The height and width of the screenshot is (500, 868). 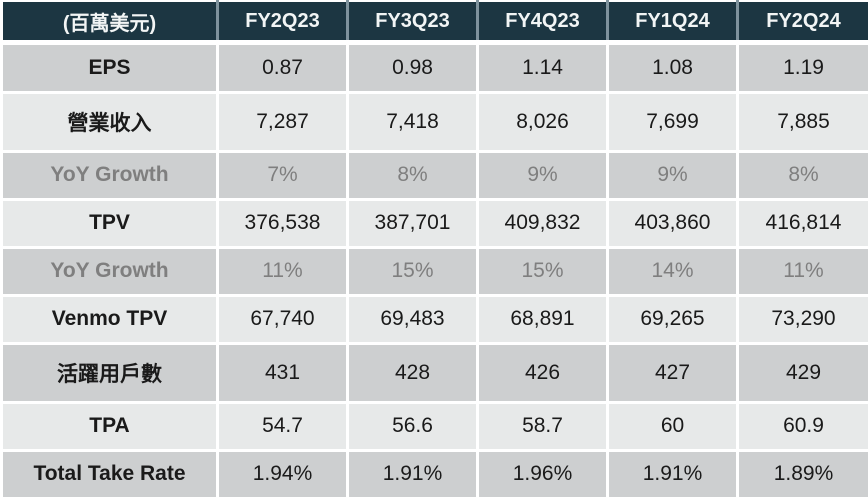 What do you see at coordinates (282, 121) in the screenshot?
I see `cell-value: 7,287` at bounding box center [282, 121].